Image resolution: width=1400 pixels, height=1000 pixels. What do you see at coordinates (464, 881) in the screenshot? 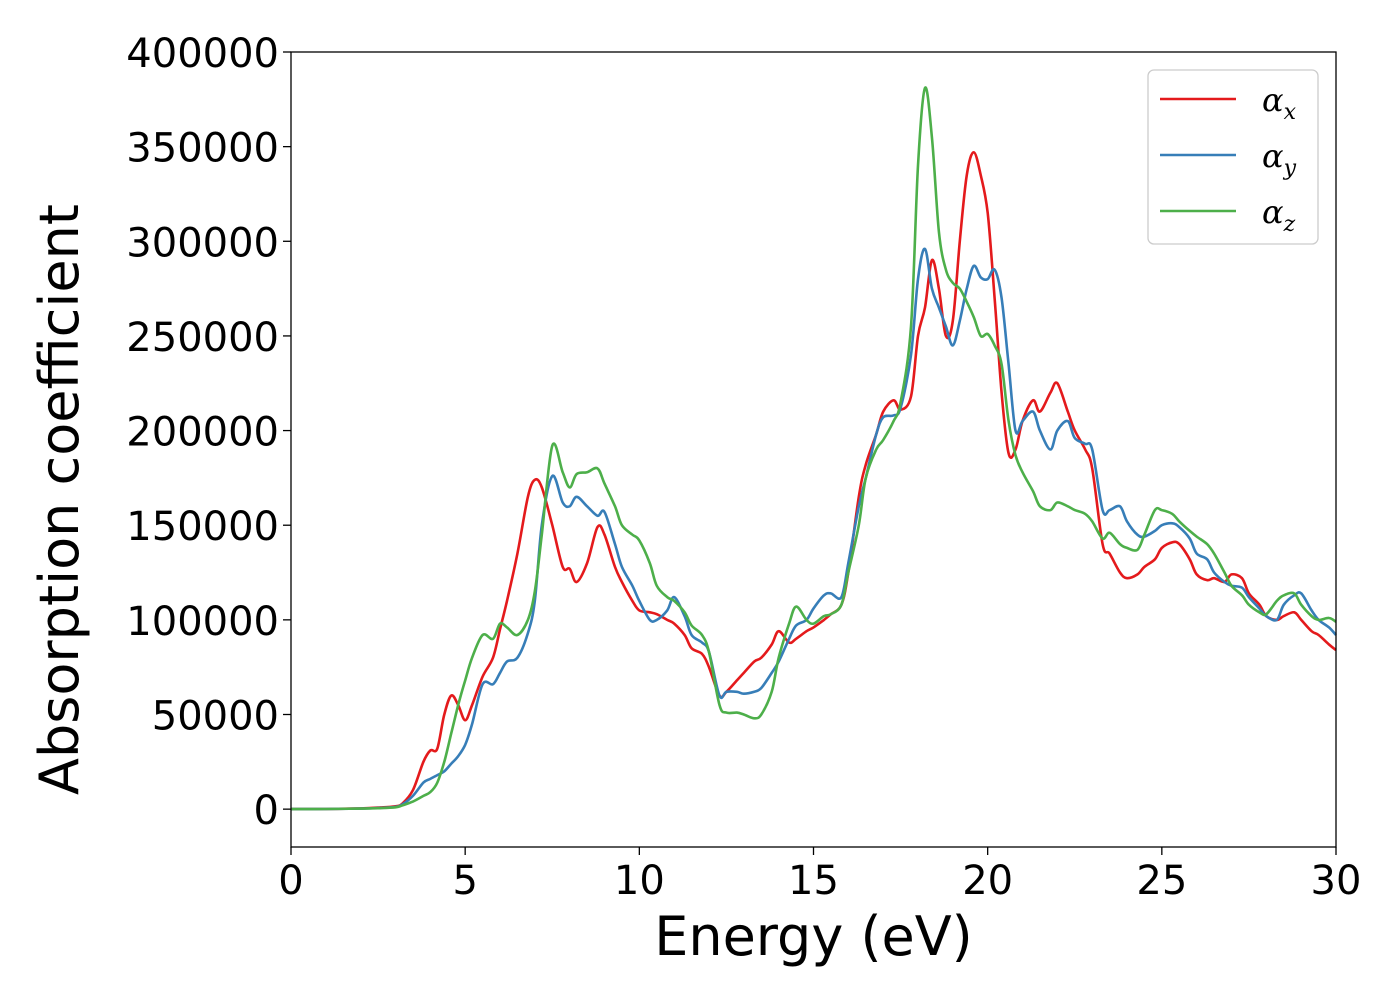
I see `x-tick-label: 5` at bounding box center [464, 881].